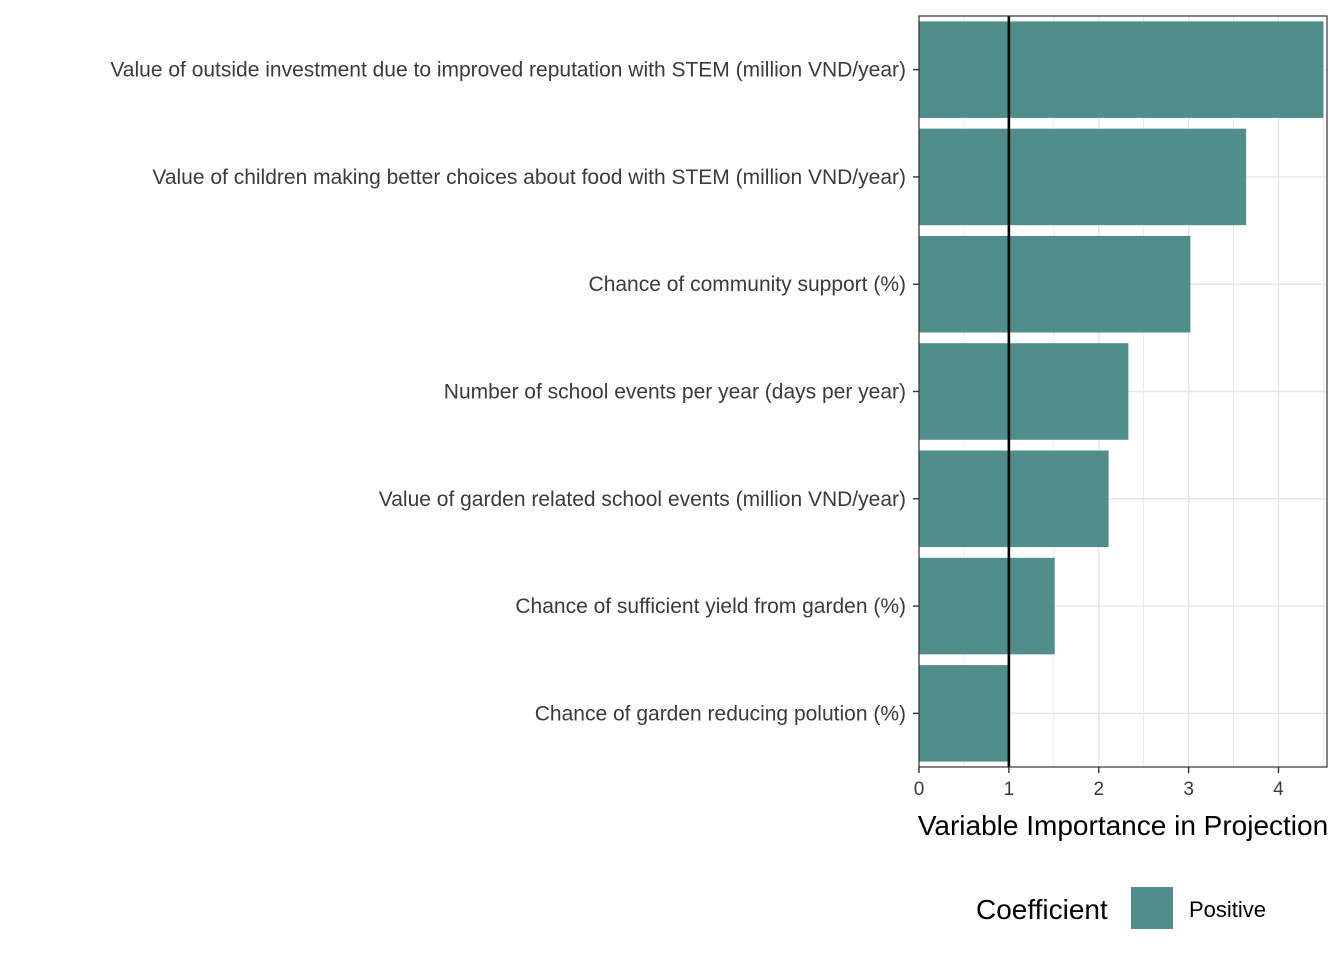 Image resolution: width=1344 pixels, height=960 pixels. I want to click on legend-label-positive: Positive, so click(1227, 909).